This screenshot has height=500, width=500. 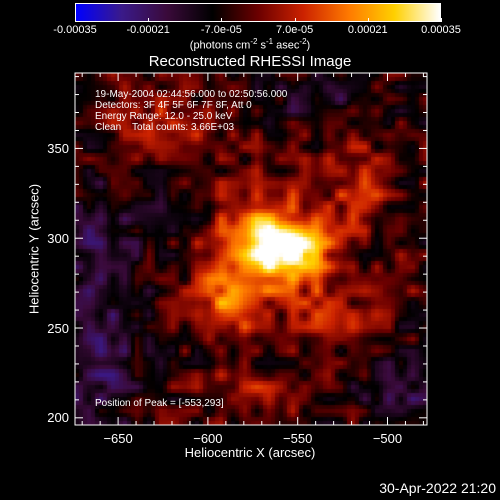 I want to click on units-main: (photons cm, so click(x=220, y=45).